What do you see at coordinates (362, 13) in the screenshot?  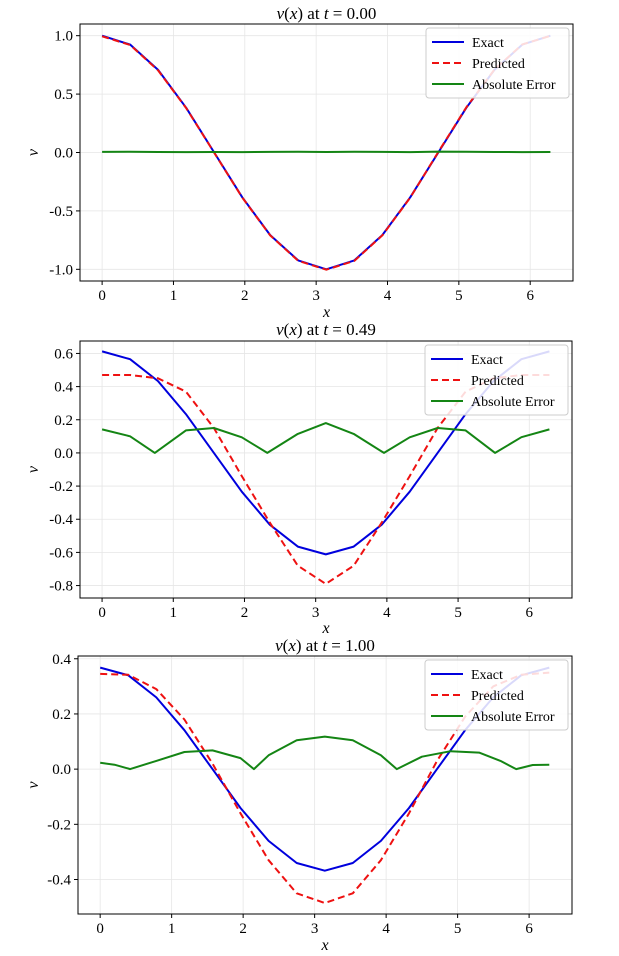 I see `chart-title-part: 0.00` at bounding box center [362, 13].